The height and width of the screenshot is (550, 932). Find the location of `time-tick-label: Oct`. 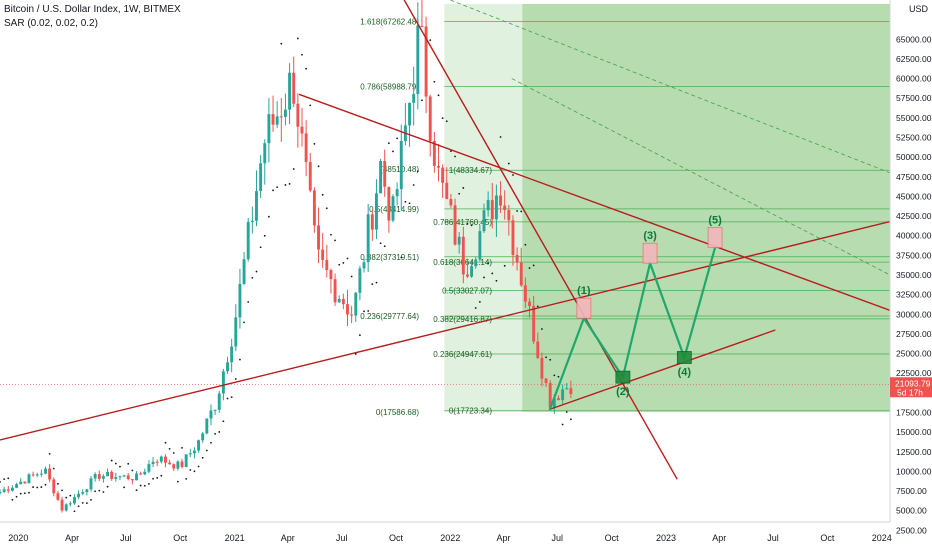

time-tick-label: Oct is located at coordinates (180, 538).